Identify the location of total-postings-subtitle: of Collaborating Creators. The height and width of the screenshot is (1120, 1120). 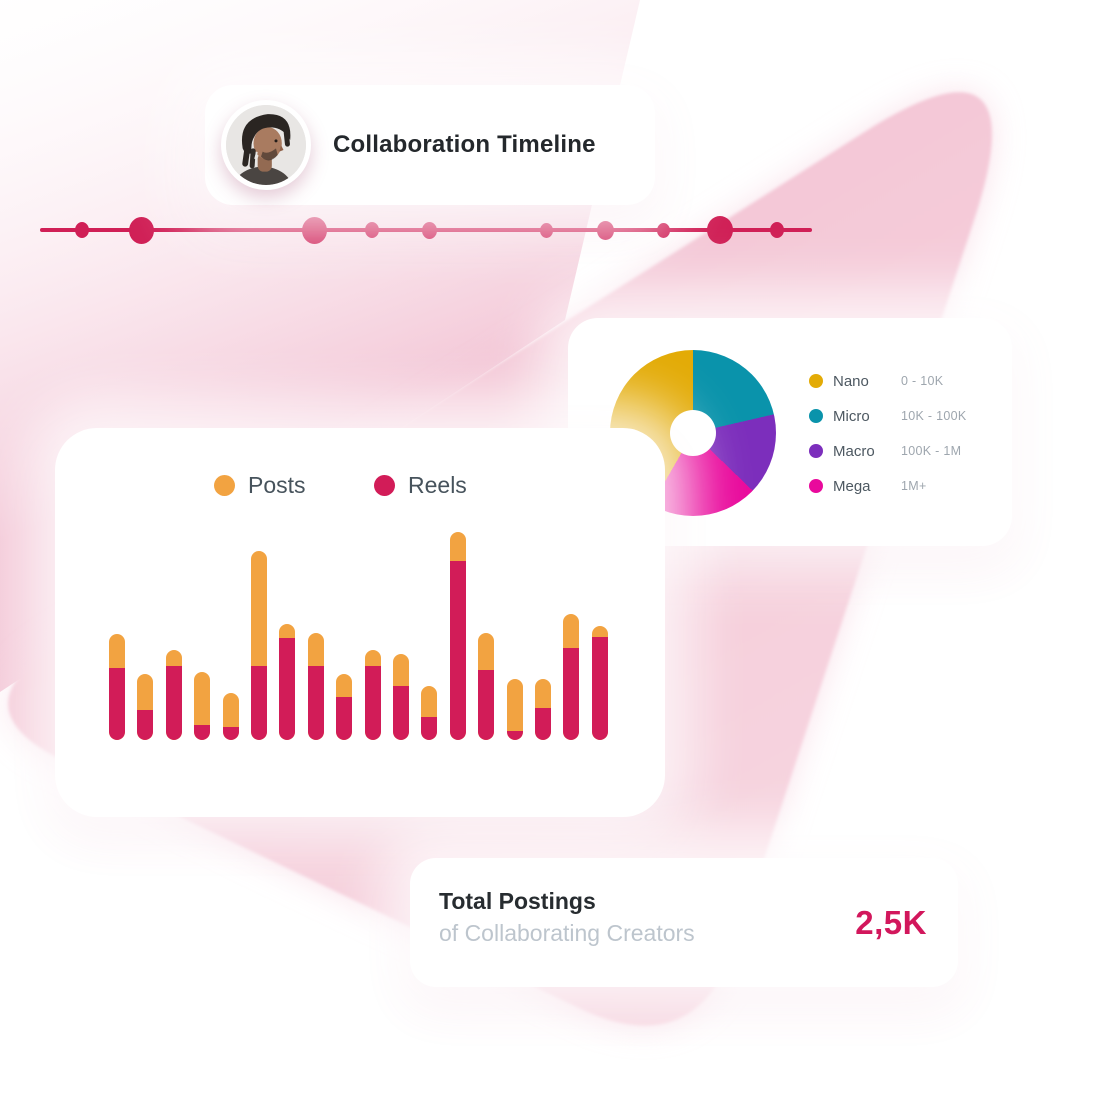
(567, 933).